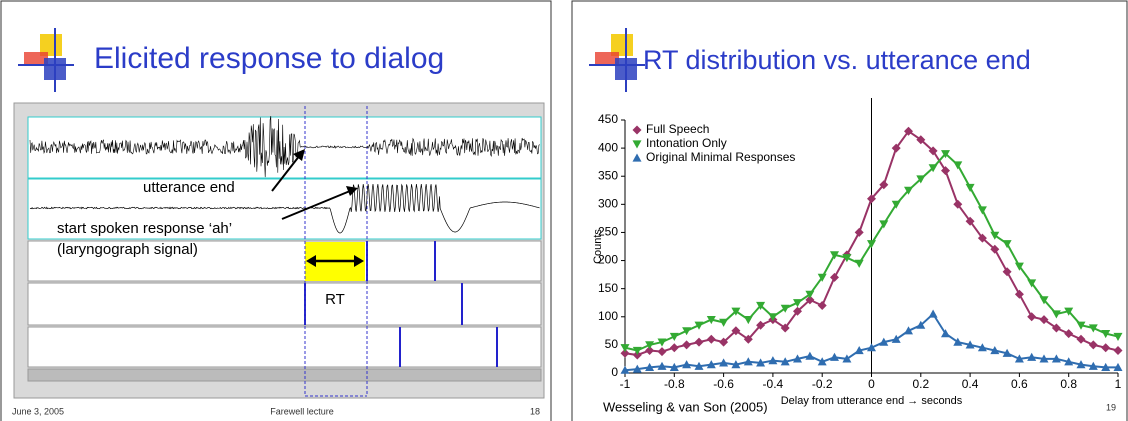 This screenshot has height=421, width=1128. I want to click on waveform-panel, so click(284, 209).